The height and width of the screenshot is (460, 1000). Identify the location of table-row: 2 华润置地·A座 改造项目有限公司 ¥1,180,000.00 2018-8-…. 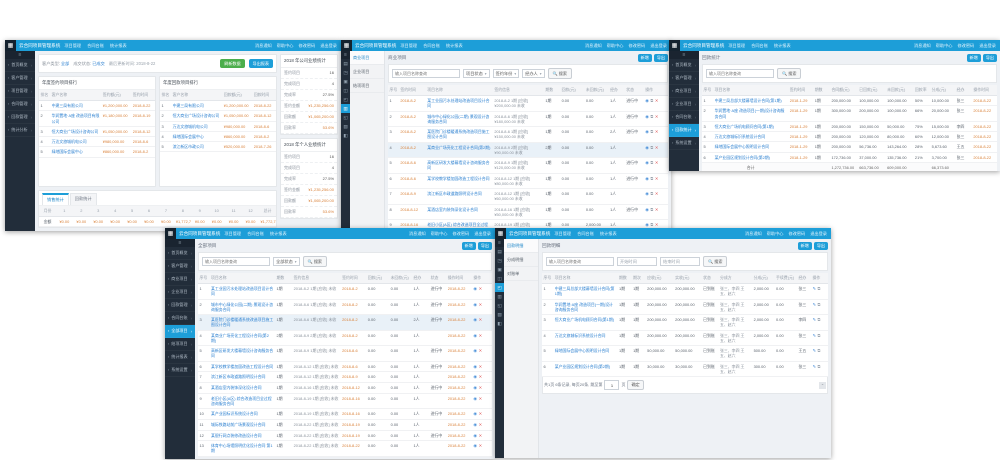
(97, 118).